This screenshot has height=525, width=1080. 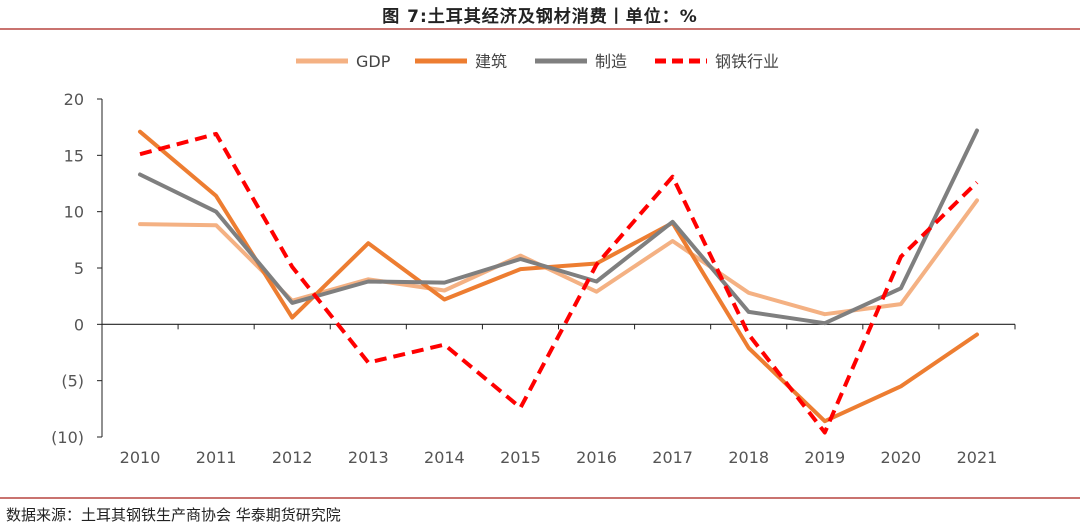 I want to click on y-tick-label: 15, so click(x=74, y=155).